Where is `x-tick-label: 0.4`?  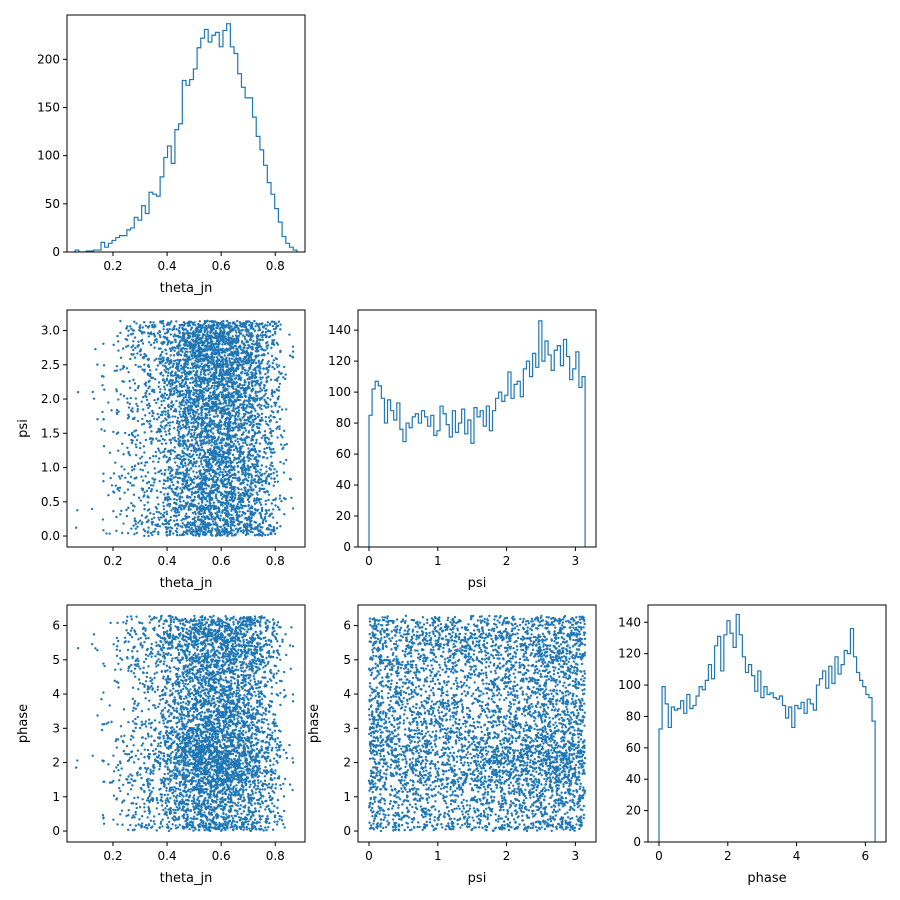
x-tick-label: 0.4 is located at coordinates (167, 266).